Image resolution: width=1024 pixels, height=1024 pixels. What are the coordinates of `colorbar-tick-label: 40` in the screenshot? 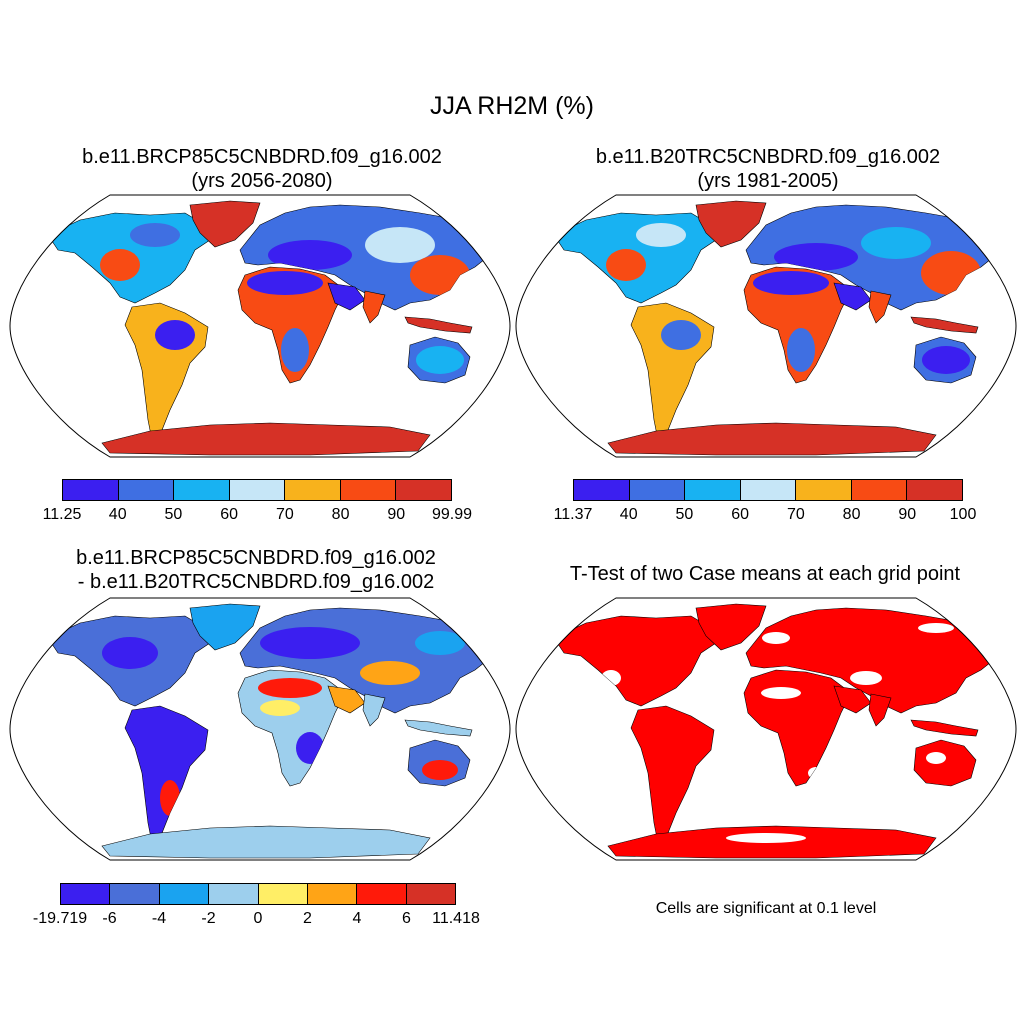 It's located at (117, 514).